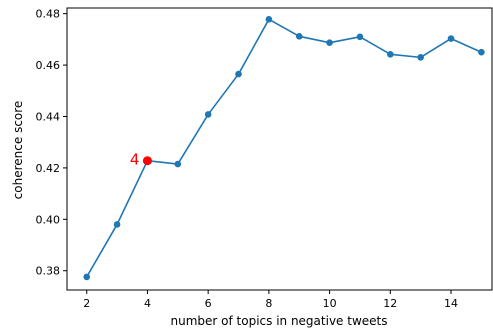  Describe the element at coordinates (48, 271) in the screenshot. I see `y-tick-label: 0.38` at that location.